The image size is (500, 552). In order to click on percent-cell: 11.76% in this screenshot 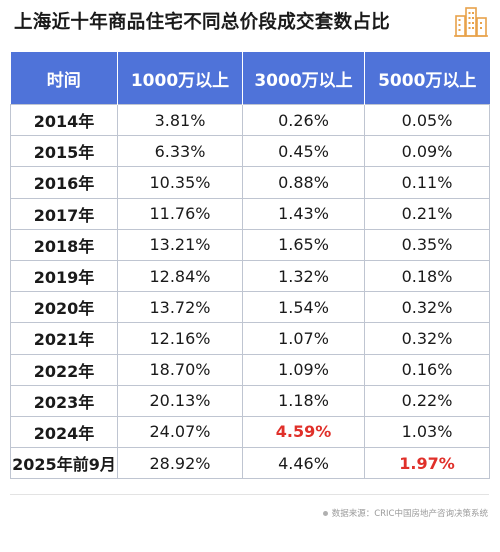, I will do `click(180, 213)`.